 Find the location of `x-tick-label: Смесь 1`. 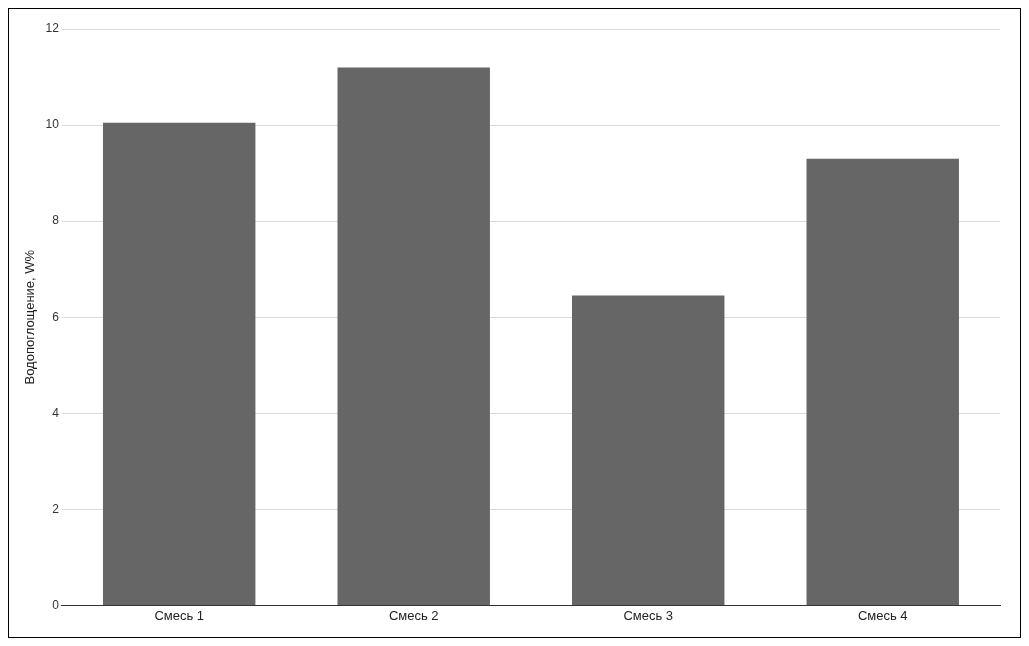

x-tick-label: Смесь 1 is located at coordinates (179, 615).